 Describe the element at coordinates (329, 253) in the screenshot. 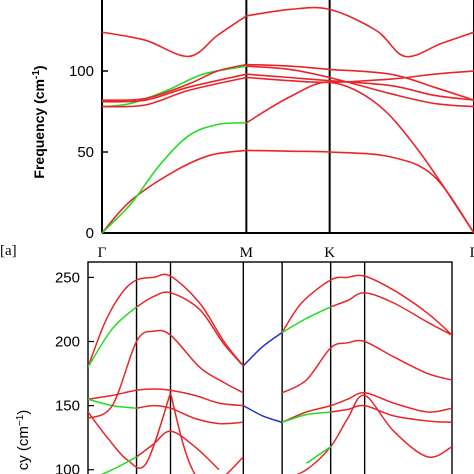

I see `top-x-tick-label: K` at that location.